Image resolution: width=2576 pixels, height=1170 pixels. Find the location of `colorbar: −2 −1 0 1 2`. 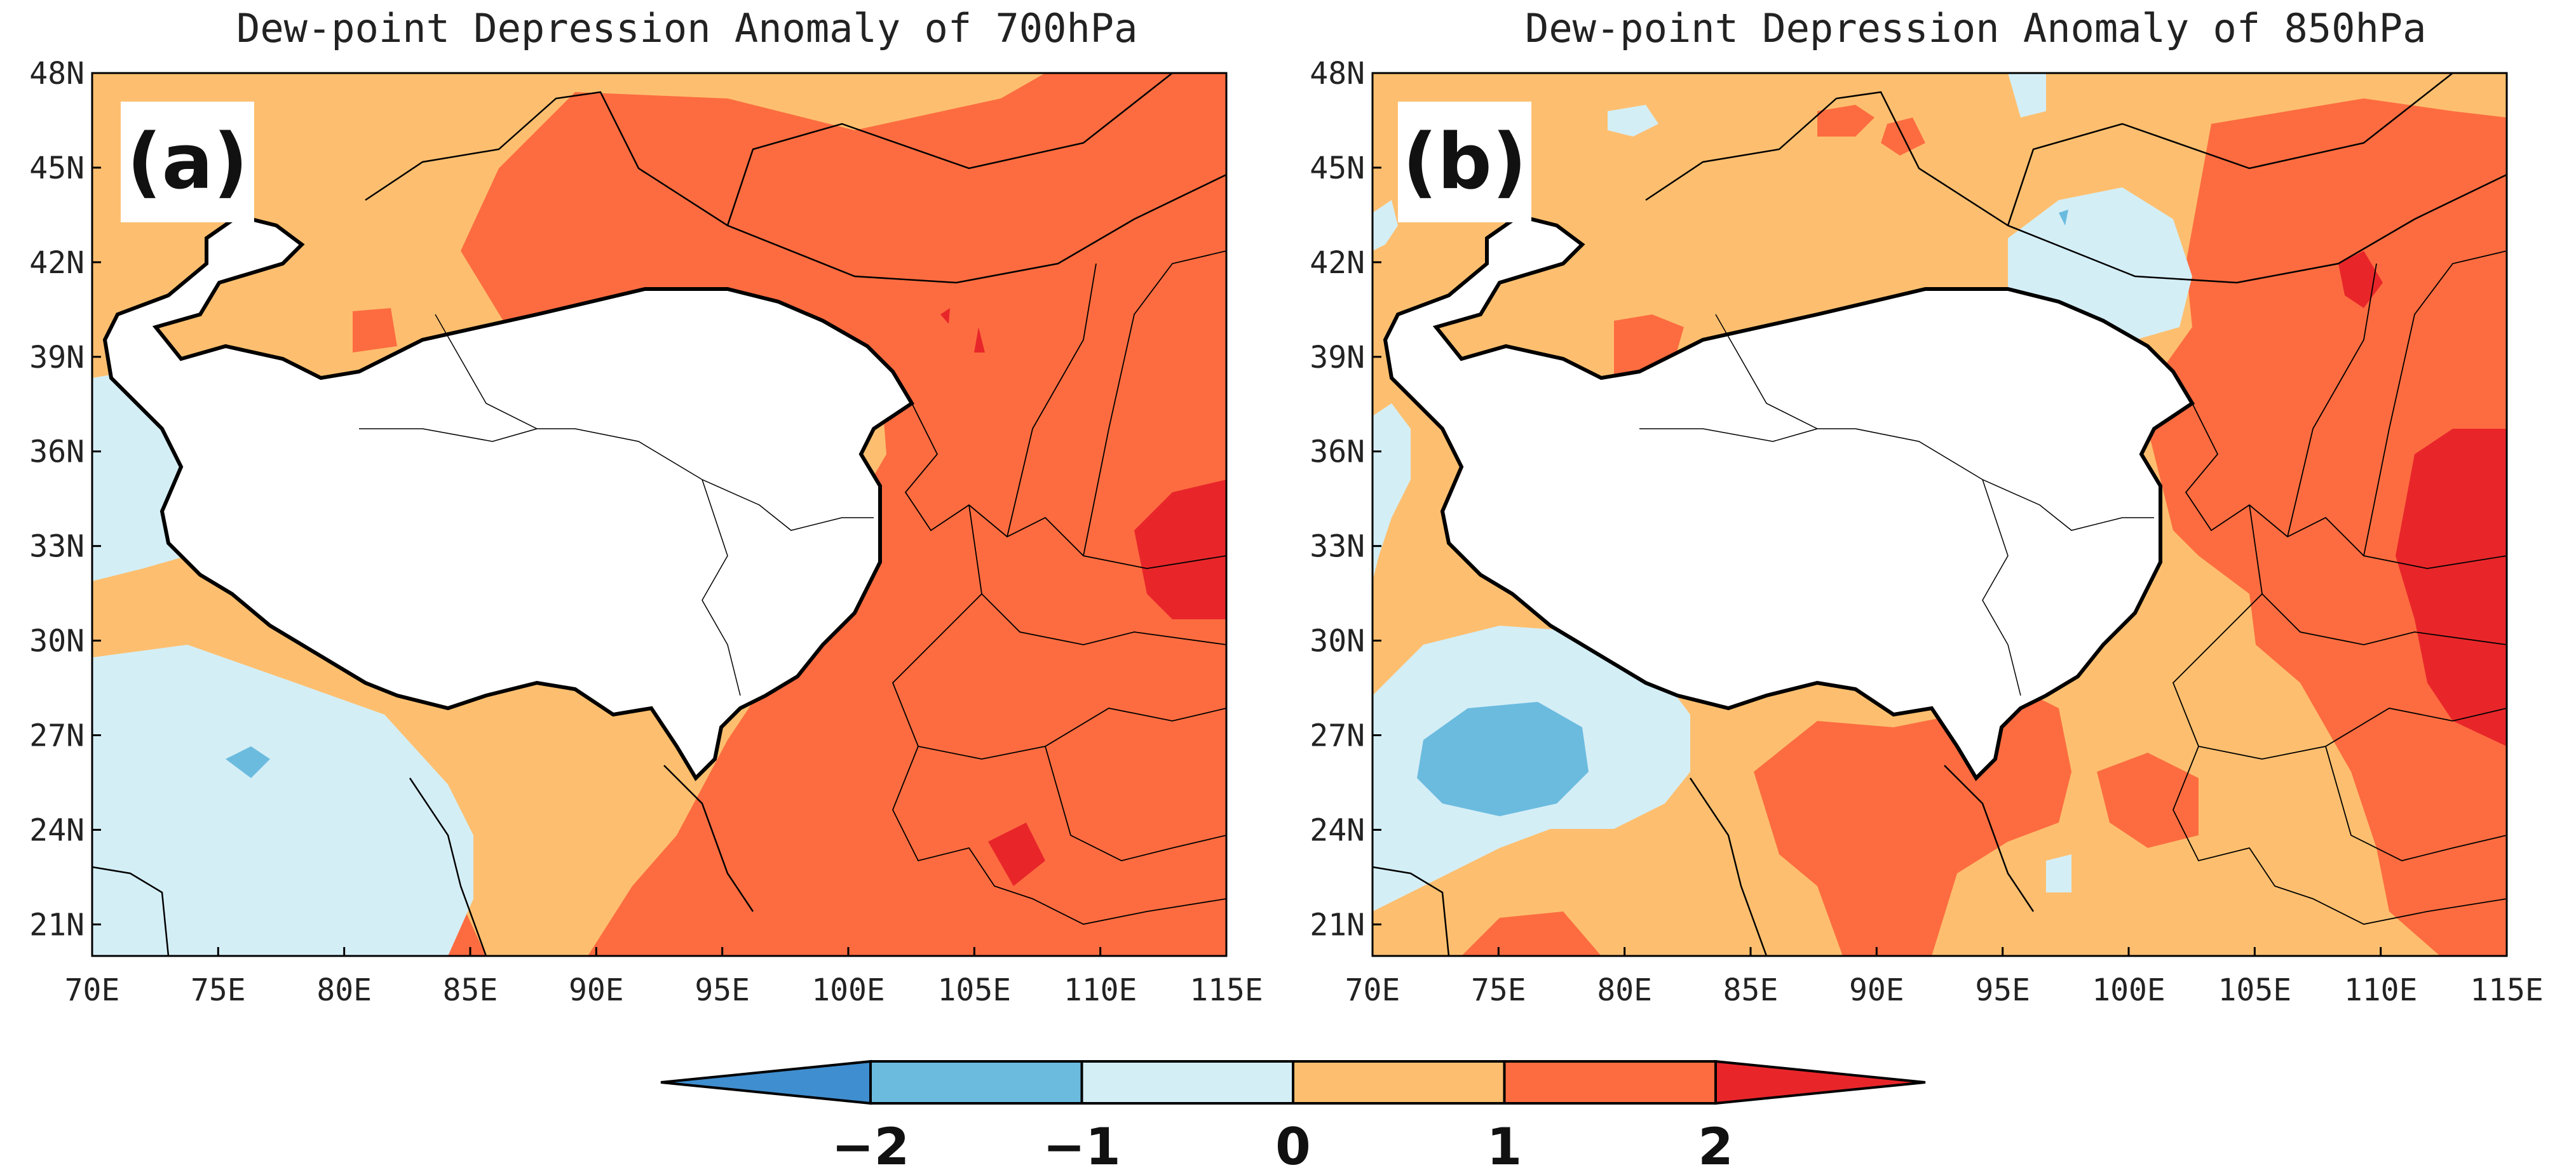

colorbar: −2 −1 0 1 2 is located at coordinates (1293, 1114).